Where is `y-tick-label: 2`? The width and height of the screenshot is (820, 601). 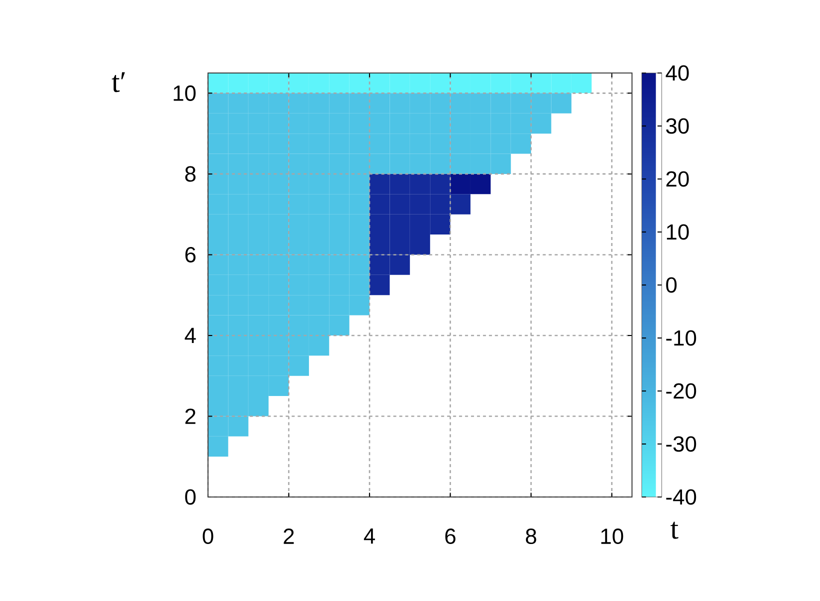
y-tick-label: 2 is located at coordinates (190, 416).